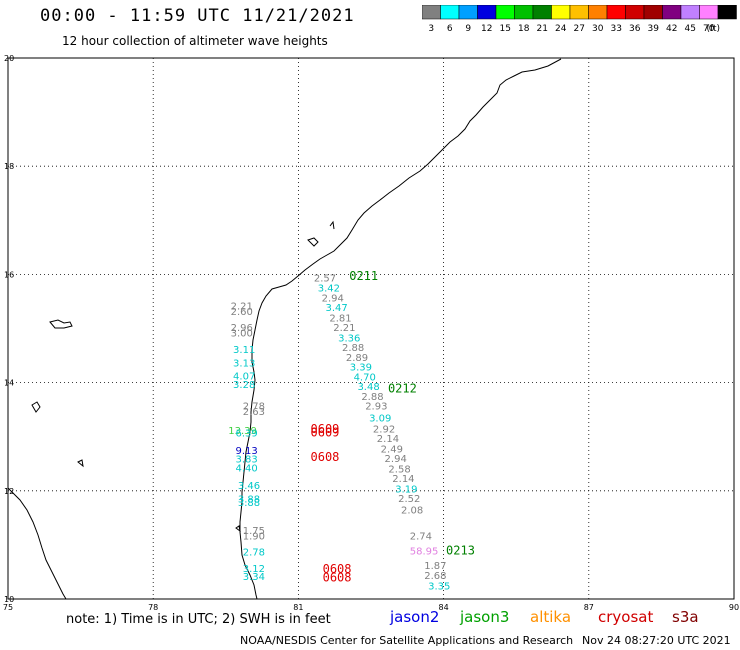 The width and height of the screenshot is (740, 650). What do you see at coordinates (244, 385) in the screenshot?
I see `wave-height-label: 3.28` at bounding box center [244, 385].